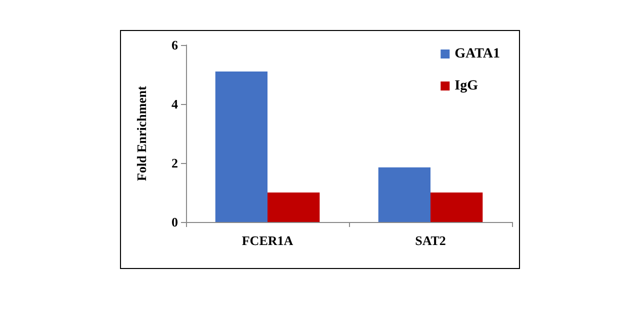  What do you see at coordinates (175, 104) in the screenshot?
I see `y-tick-label: 4` at bounding box center [175, 104].